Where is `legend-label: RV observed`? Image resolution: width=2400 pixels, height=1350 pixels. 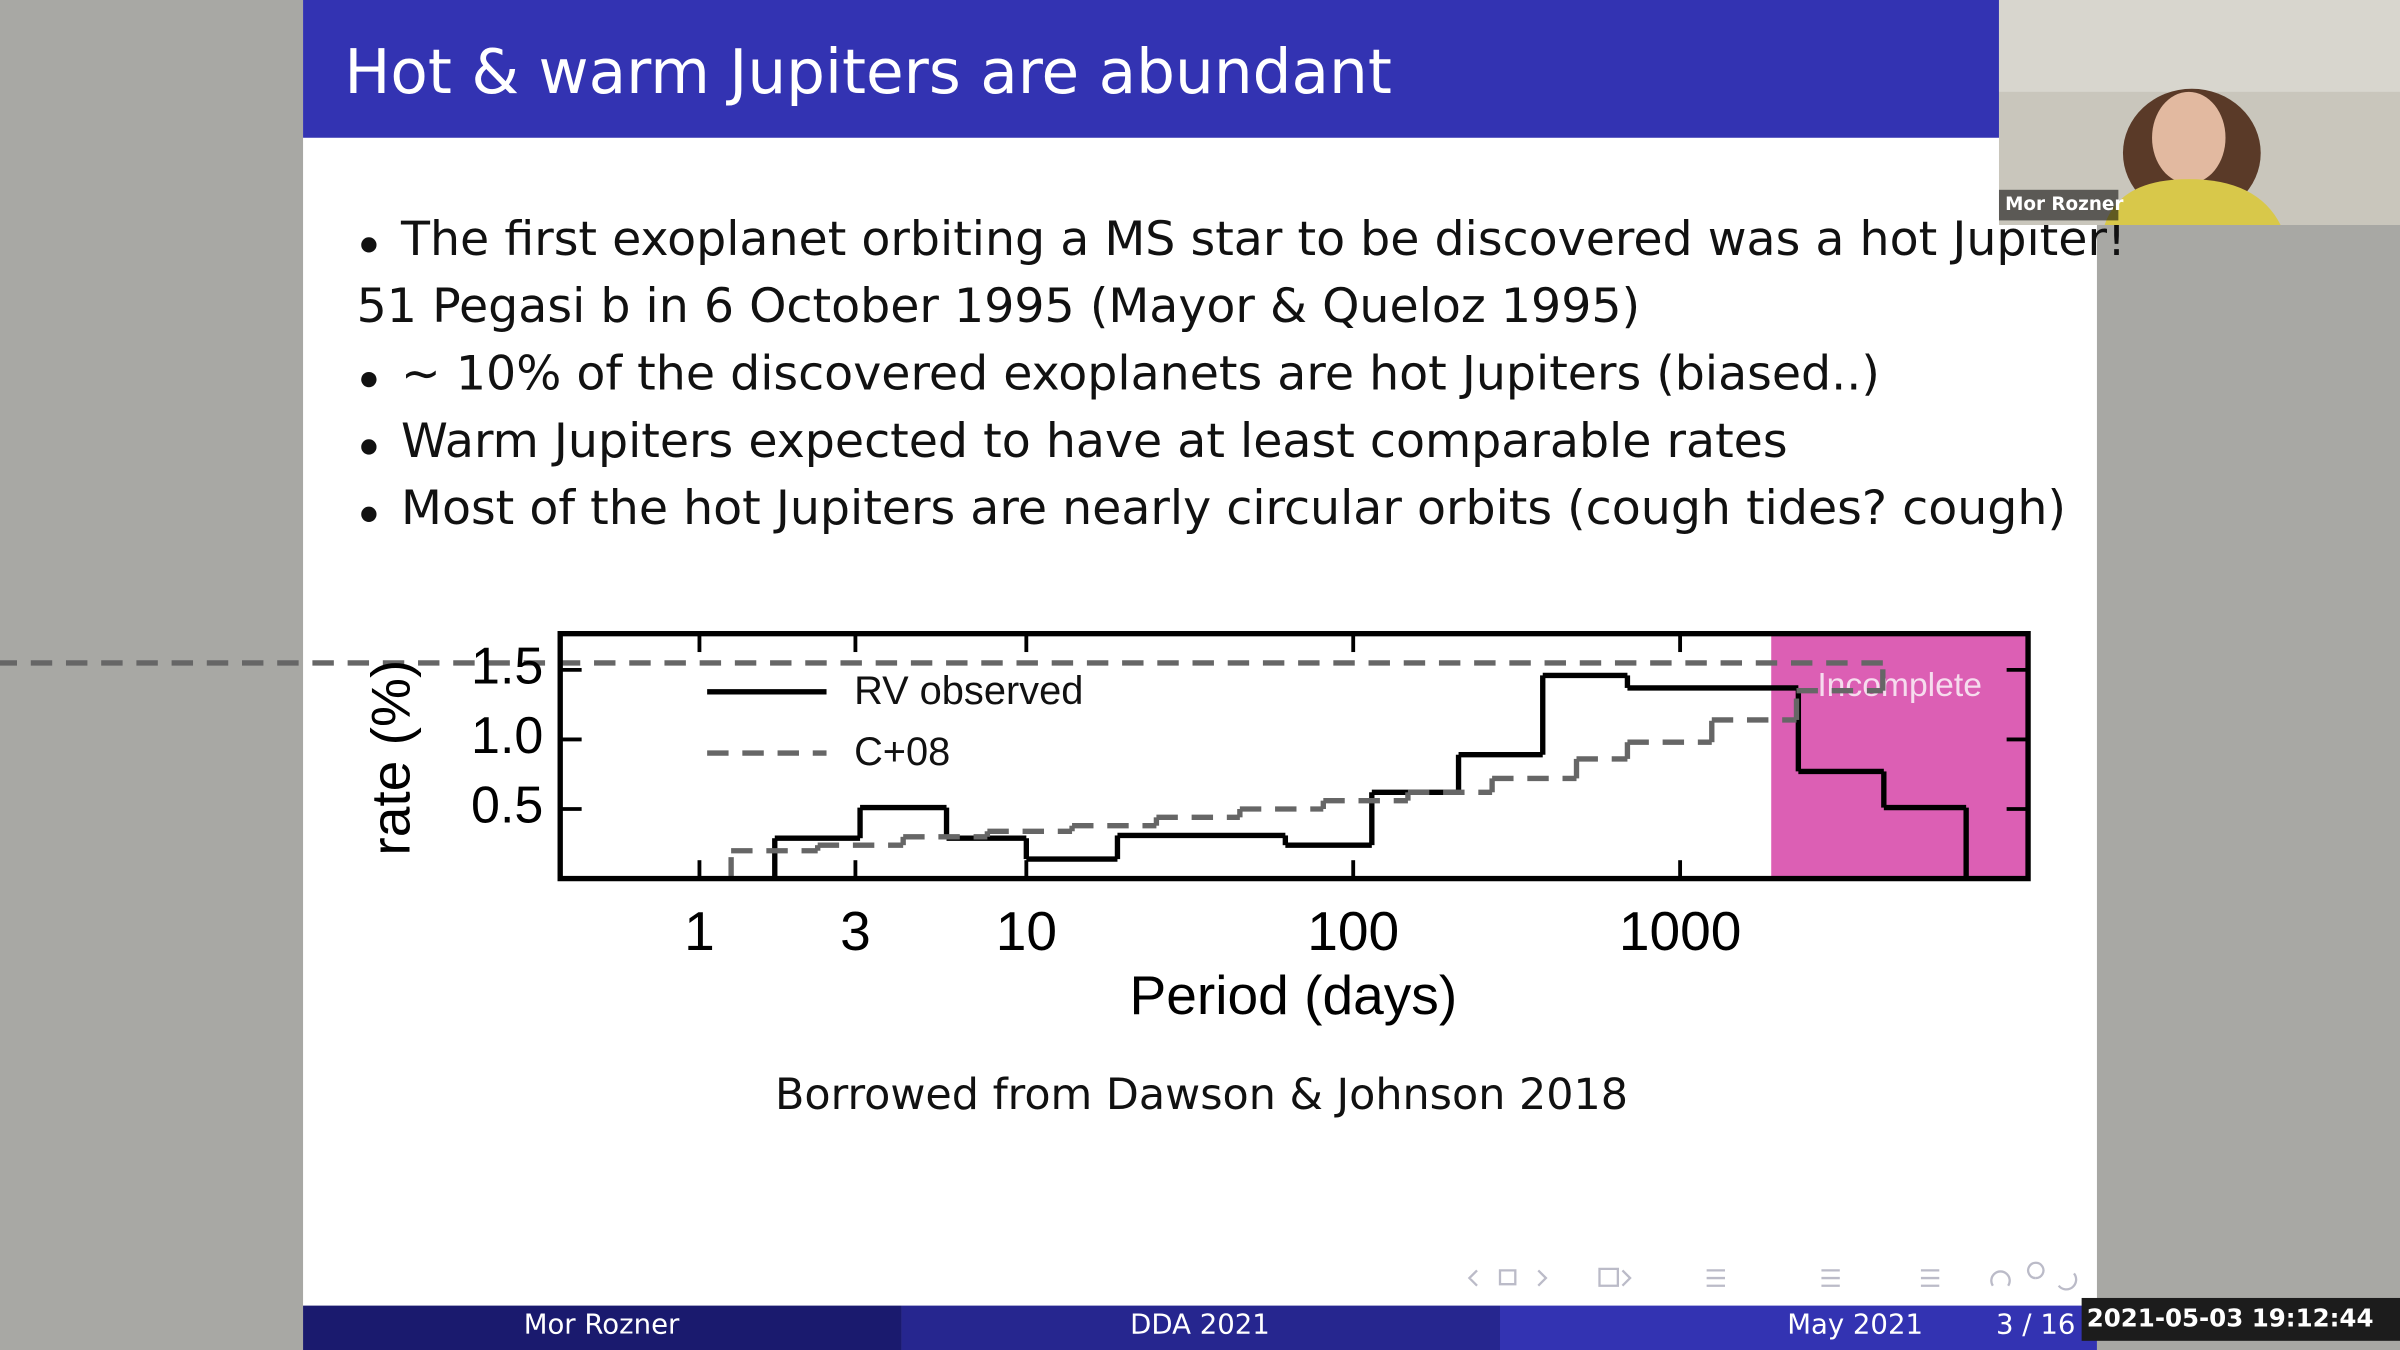 legend-label: RV observed is located at coordinates (968, 691).